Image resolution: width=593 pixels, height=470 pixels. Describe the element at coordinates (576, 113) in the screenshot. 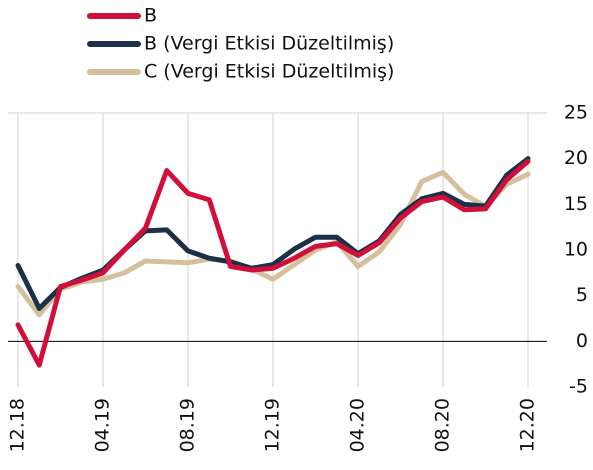

I see `y-tick-label: 25` at that location.